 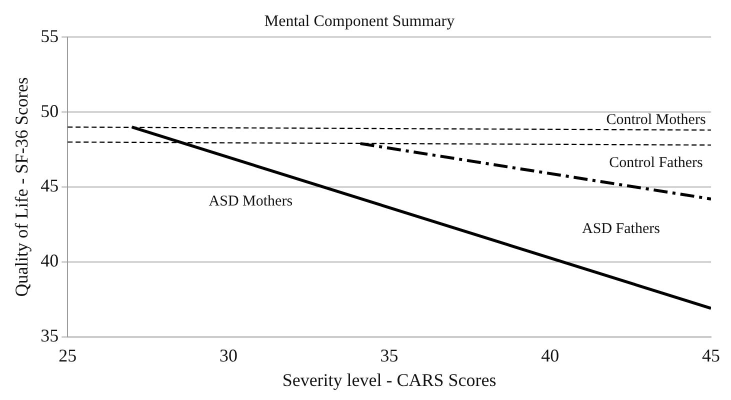 I want to click on y-axis-title: Quality of Life - SF-36 Scores, so click(x=22, y=187).